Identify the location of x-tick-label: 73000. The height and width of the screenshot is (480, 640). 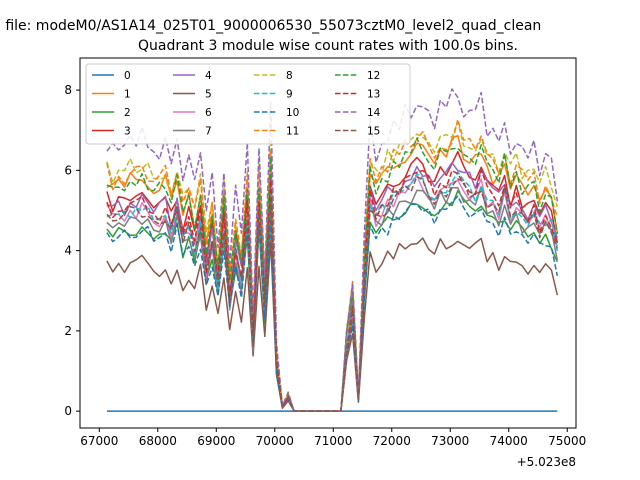
(450, 441).